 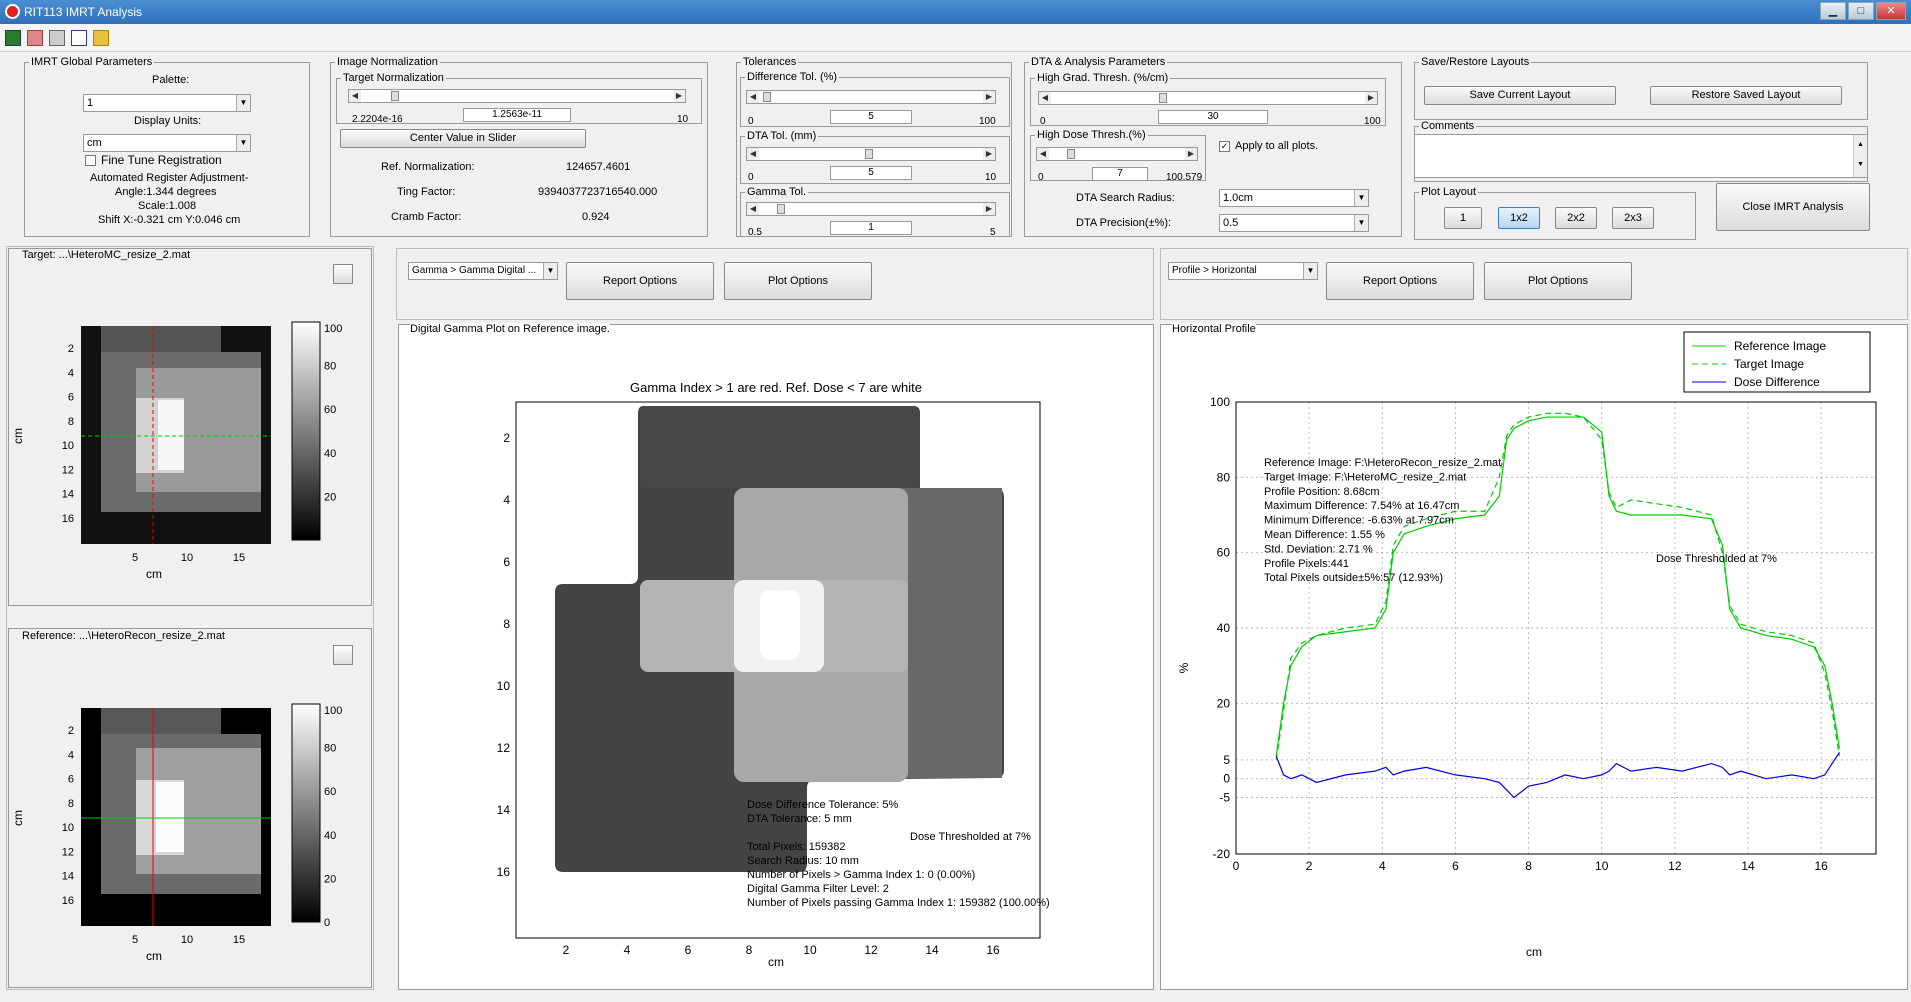 I want to click on profile-select: Profile > Horizontal ▼, so click(x=1243, y=271).